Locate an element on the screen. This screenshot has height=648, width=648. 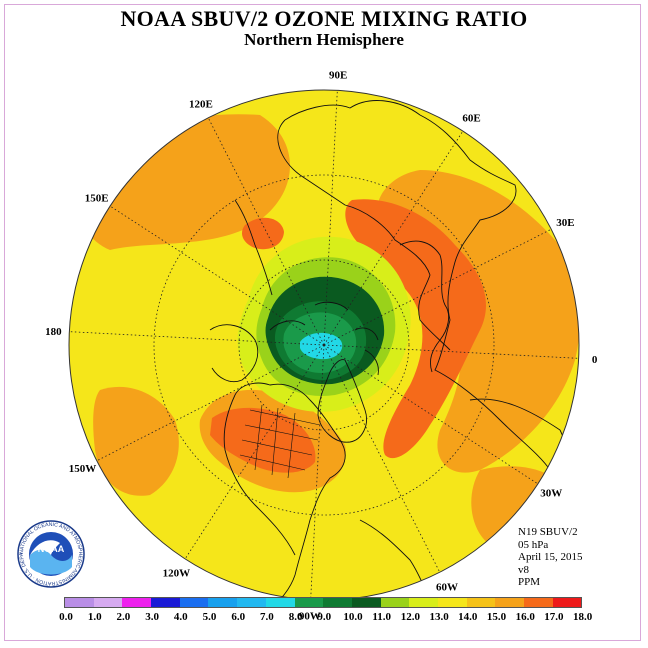
colorbar is located at coordinates (323, 602).